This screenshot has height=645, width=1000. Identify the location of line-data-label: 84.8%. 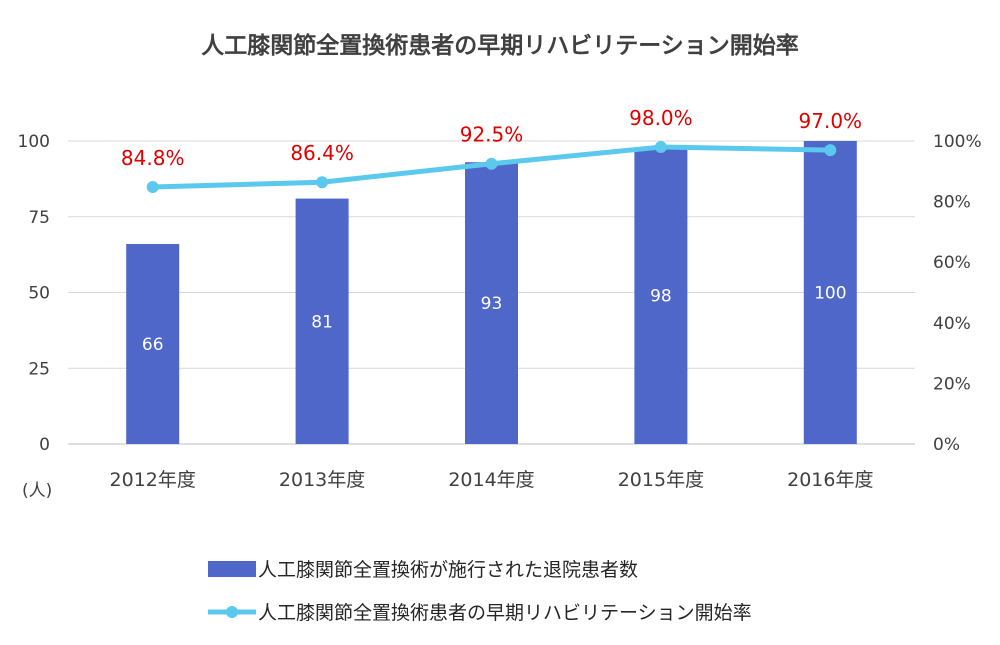
(153, 158).